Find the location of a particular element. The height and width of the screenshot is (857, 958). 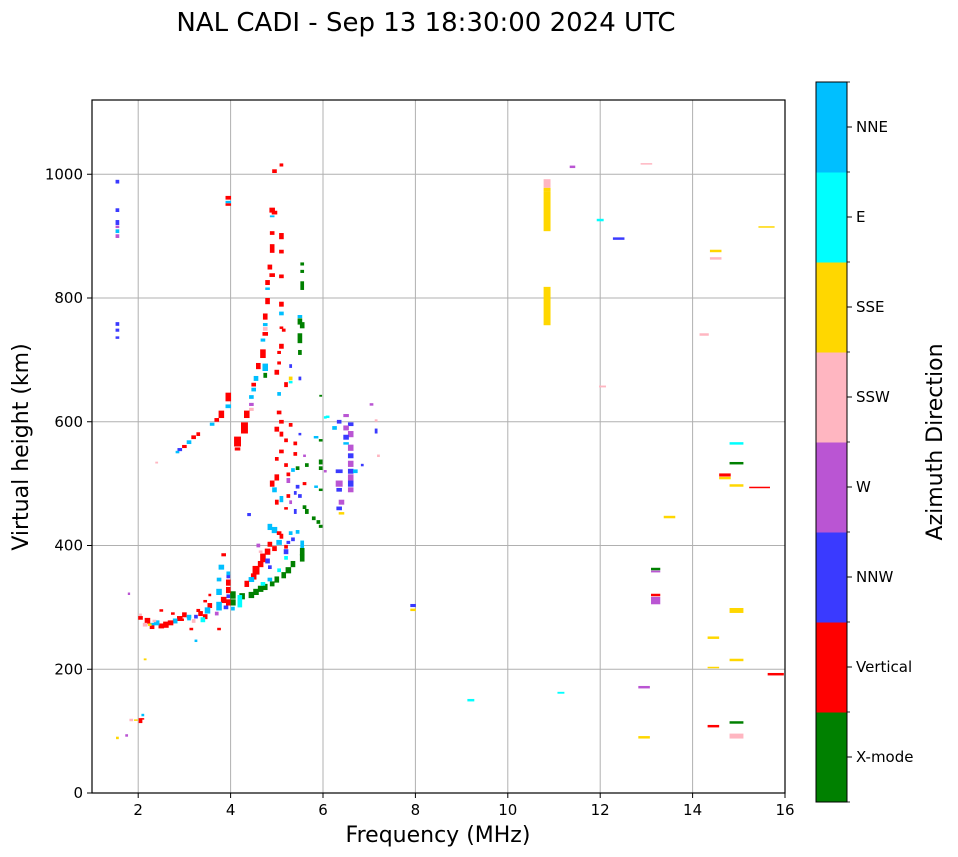

y-tick-label: 400 is located at coordinates (68, 546).